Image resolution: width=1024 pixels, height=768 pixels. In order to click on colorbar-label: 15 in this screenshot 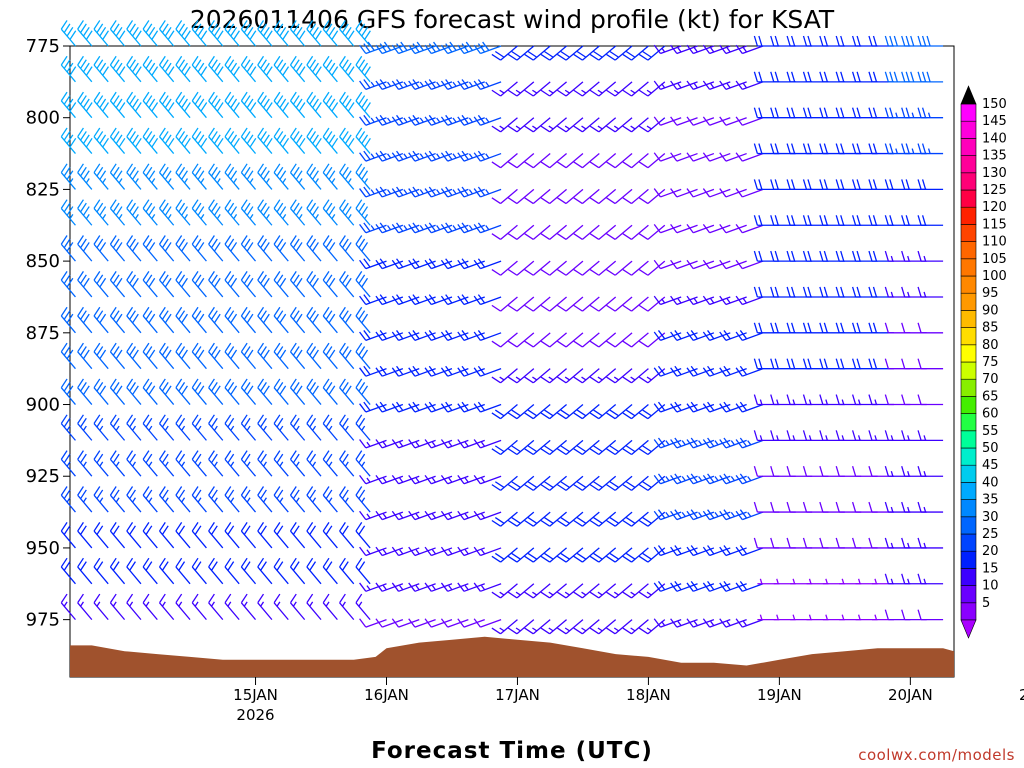, I will do `click(990, 568)`.